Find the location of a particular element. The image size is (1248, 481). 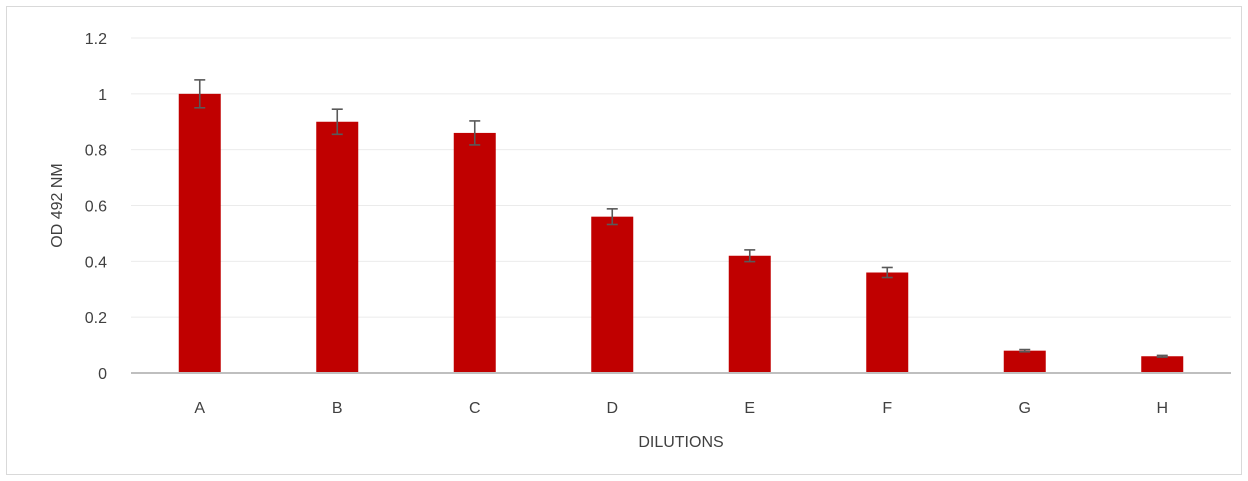

y-tick-label: 1.2 is located at coordinates (96, 39).